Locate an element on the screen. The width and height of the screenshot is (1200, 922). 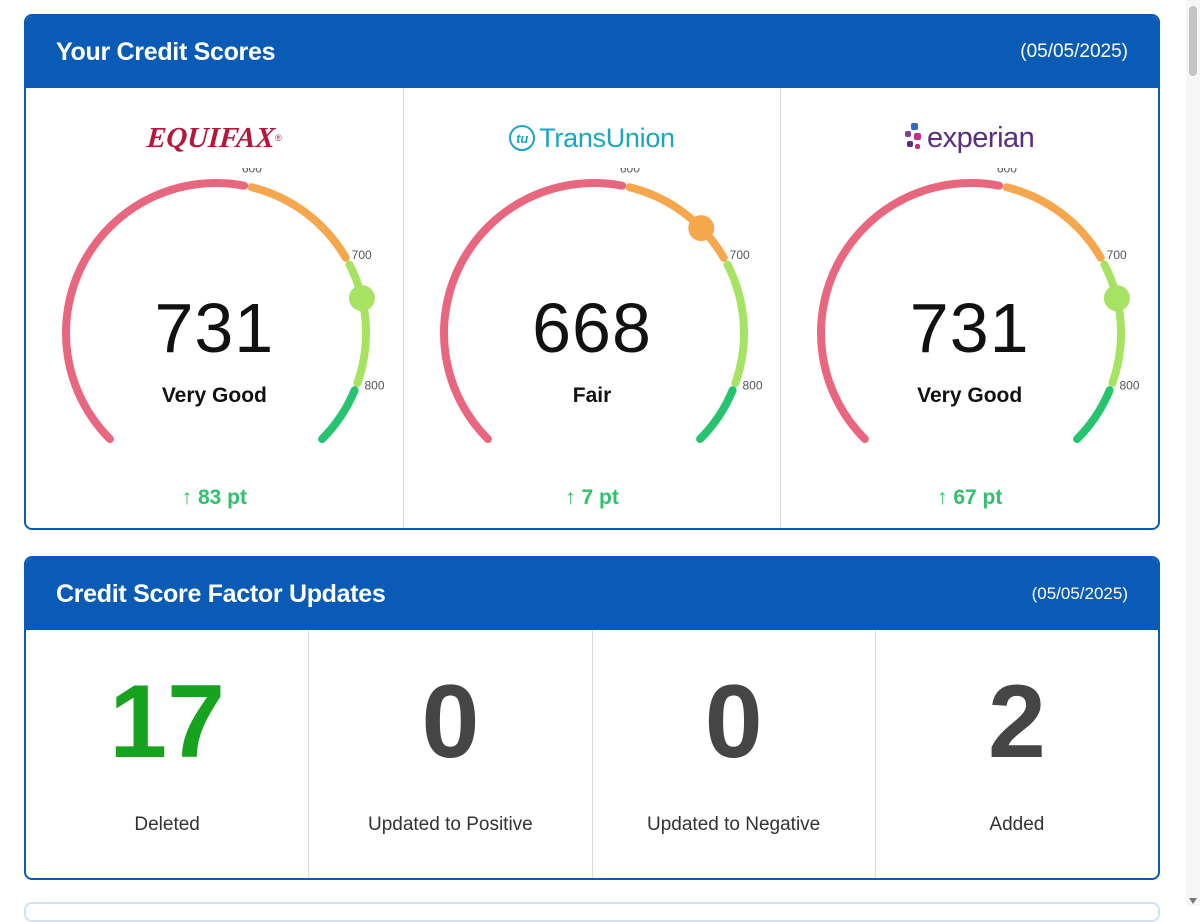
equifax-rating: Very Good is located at coordinates (214, 395).